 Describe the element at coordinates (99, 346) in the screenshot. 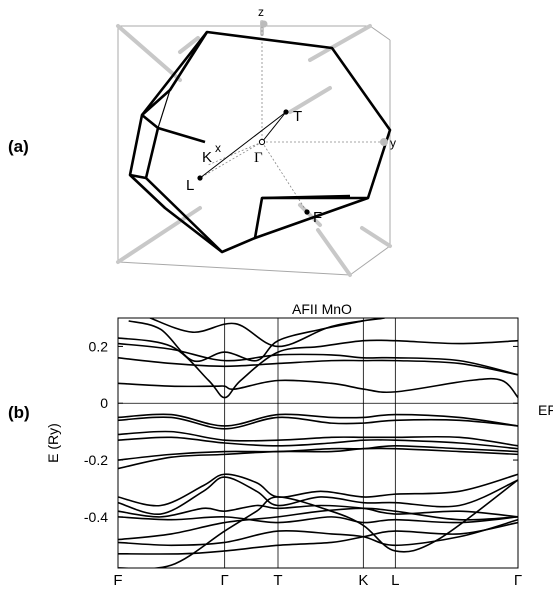

I see `y-tick-label: 0.2` at that location.